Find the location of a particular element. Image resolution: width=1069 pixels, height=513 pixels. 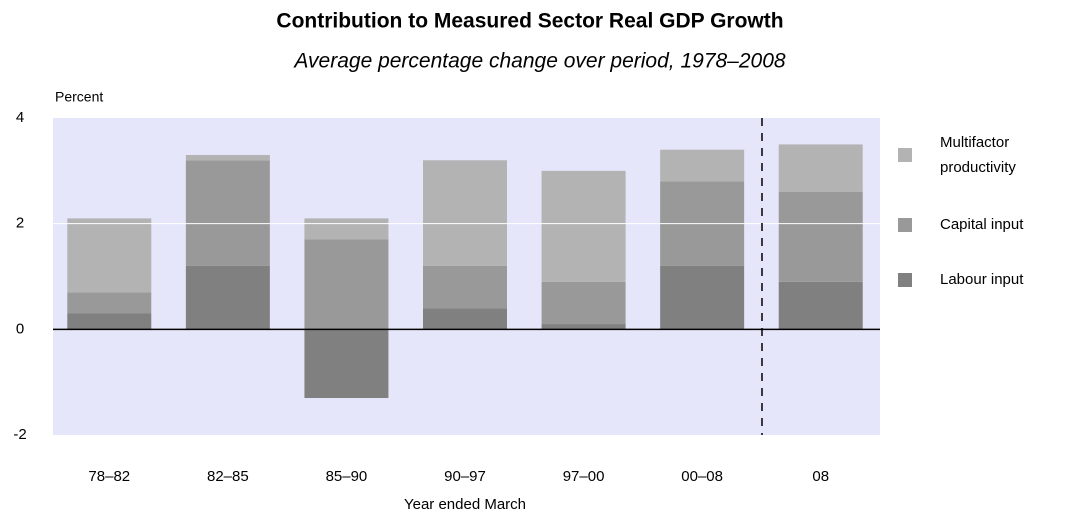

y-axis-label: Percent is located at coordinates (79, 97).